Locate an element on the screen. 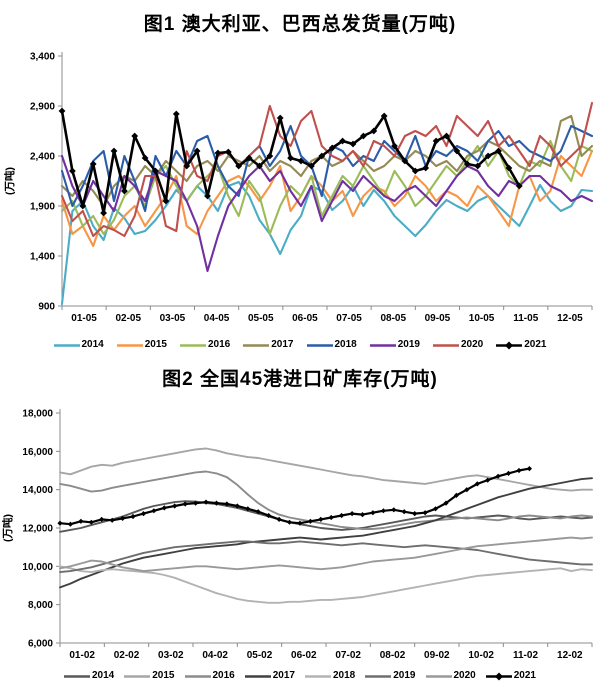 This screenshot has width=600, height=684. x-tick-label: 07-02 is located at coordinates (348, 655).